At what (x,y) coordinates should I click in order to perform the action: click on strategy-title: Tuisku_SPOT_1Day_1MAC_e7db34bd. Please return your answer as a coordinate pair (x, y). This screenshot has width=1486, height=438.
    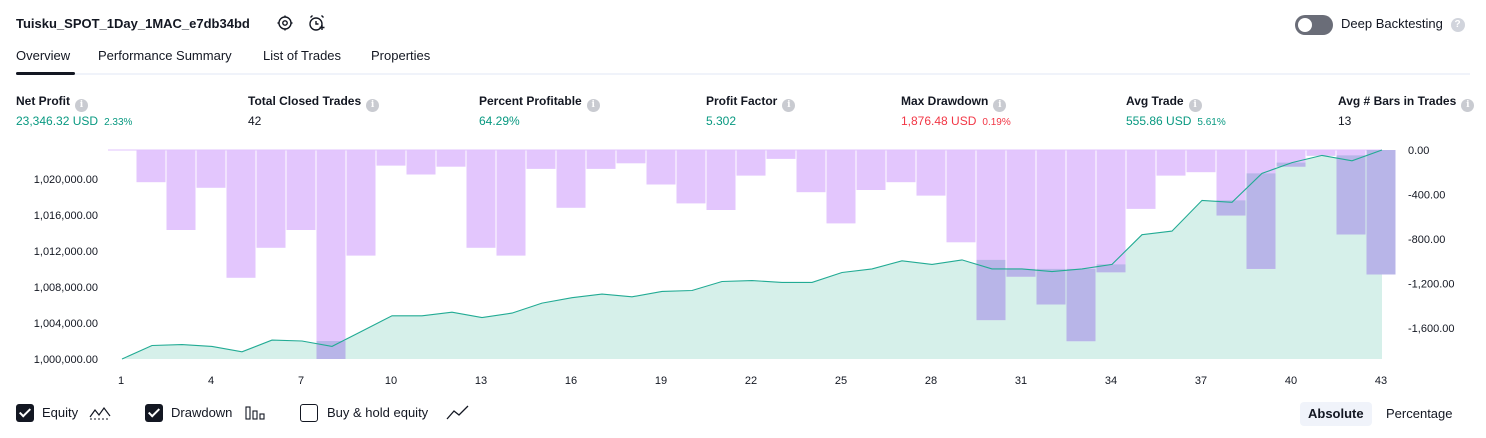
    Looking at the image, I should click on (133, 23).